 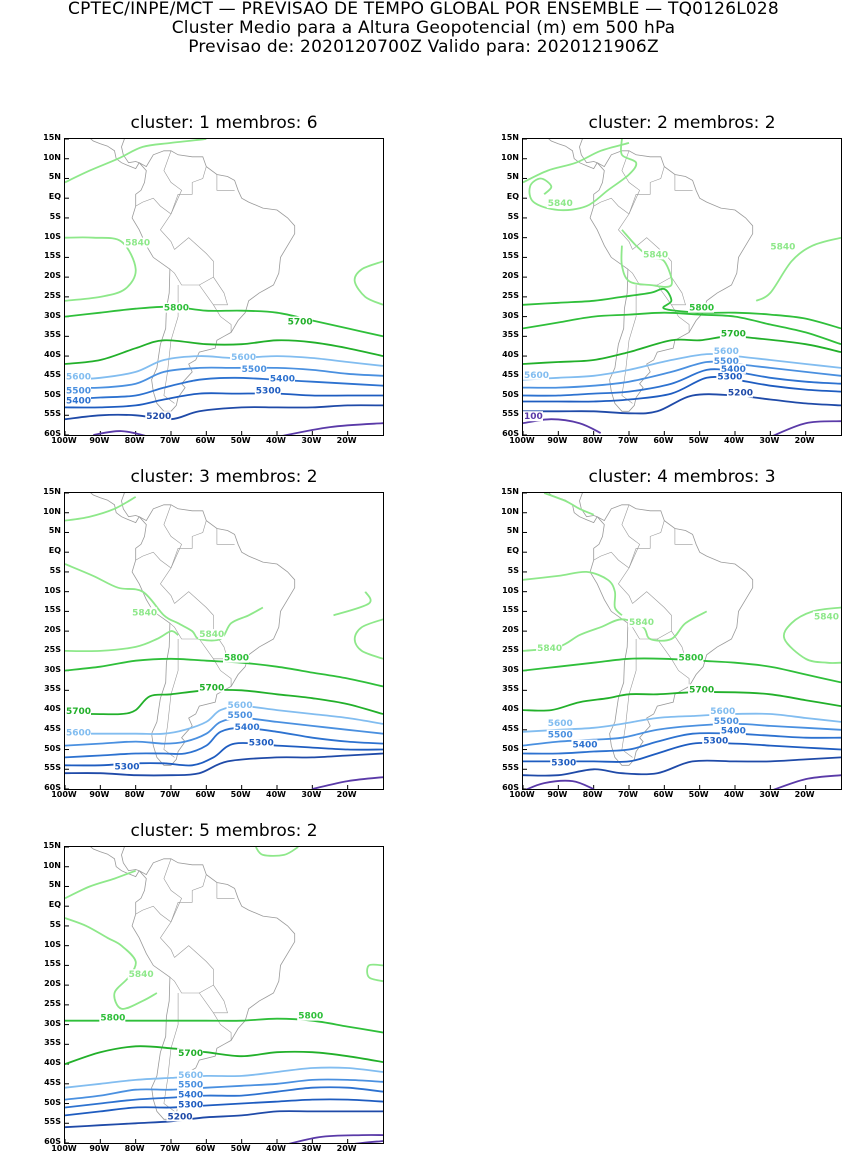 What do you see at coordinates (52, 728) in the screenshot?
I see `lat-tick-label: 45S` at bounding box center [52, 728].